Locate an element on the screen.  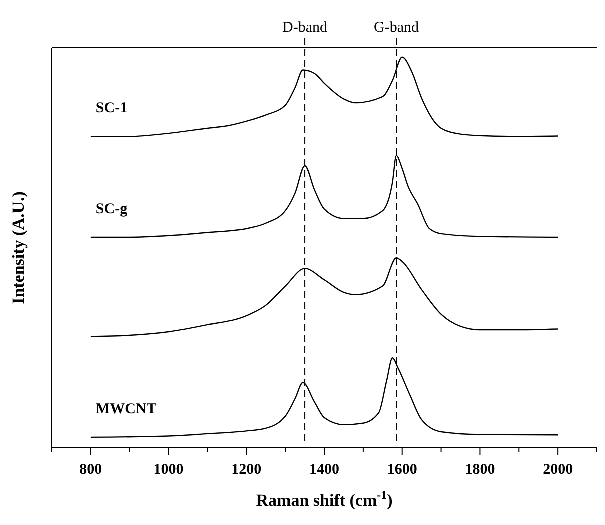
y-axis-title: Intensity (A.U.) is located at coordinates (18, 248).